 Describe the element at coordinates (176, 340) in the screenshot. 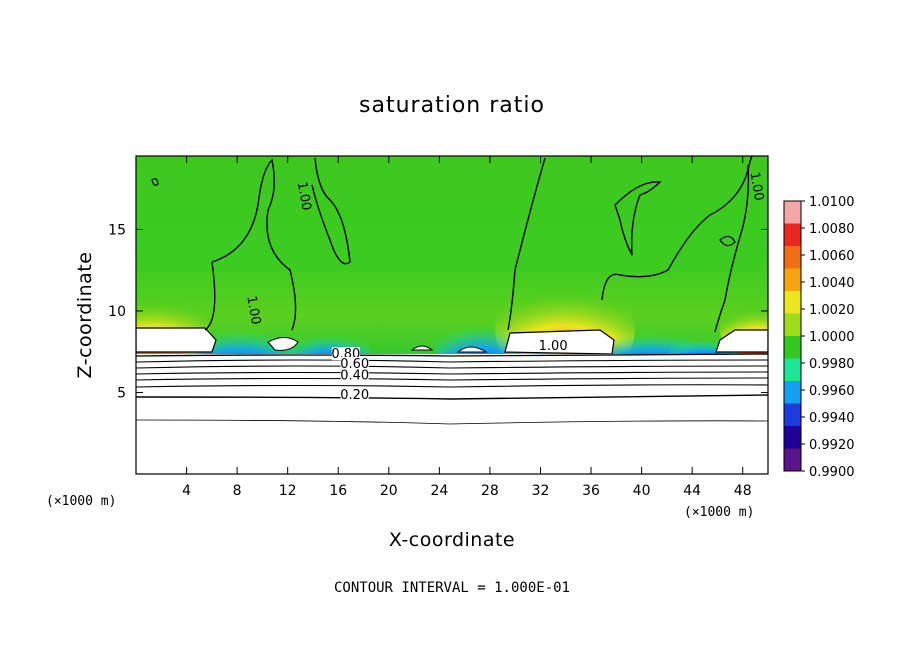

I see `cloud-block-left` at that location.